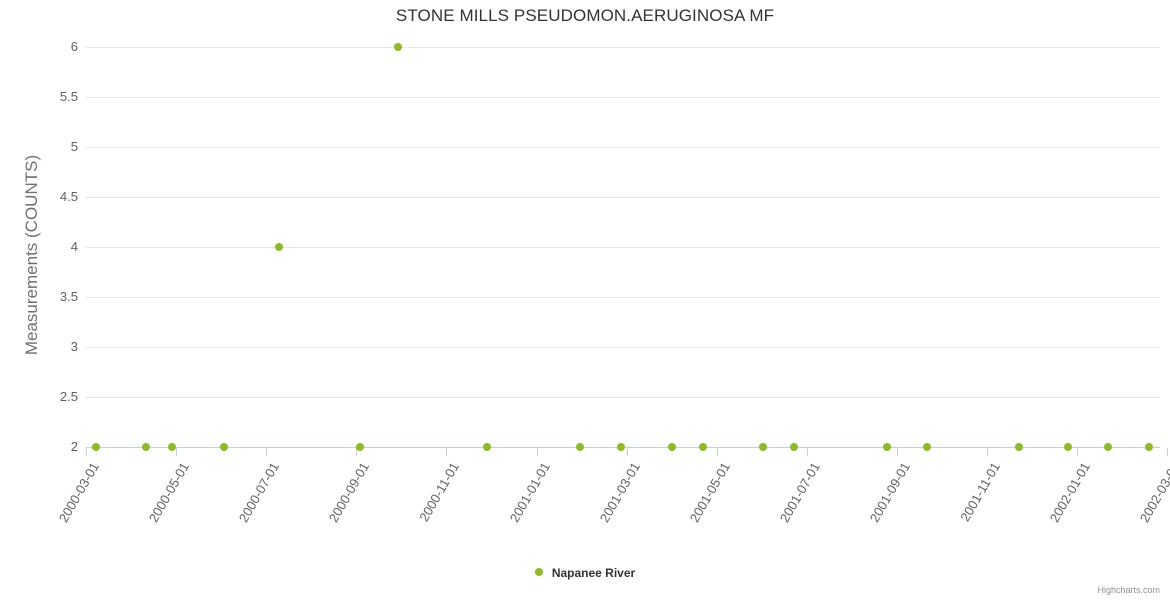  Describe the element at coordinates (68, 296) in the screenshot. I see `y-tick-label: 3.5` at that location.